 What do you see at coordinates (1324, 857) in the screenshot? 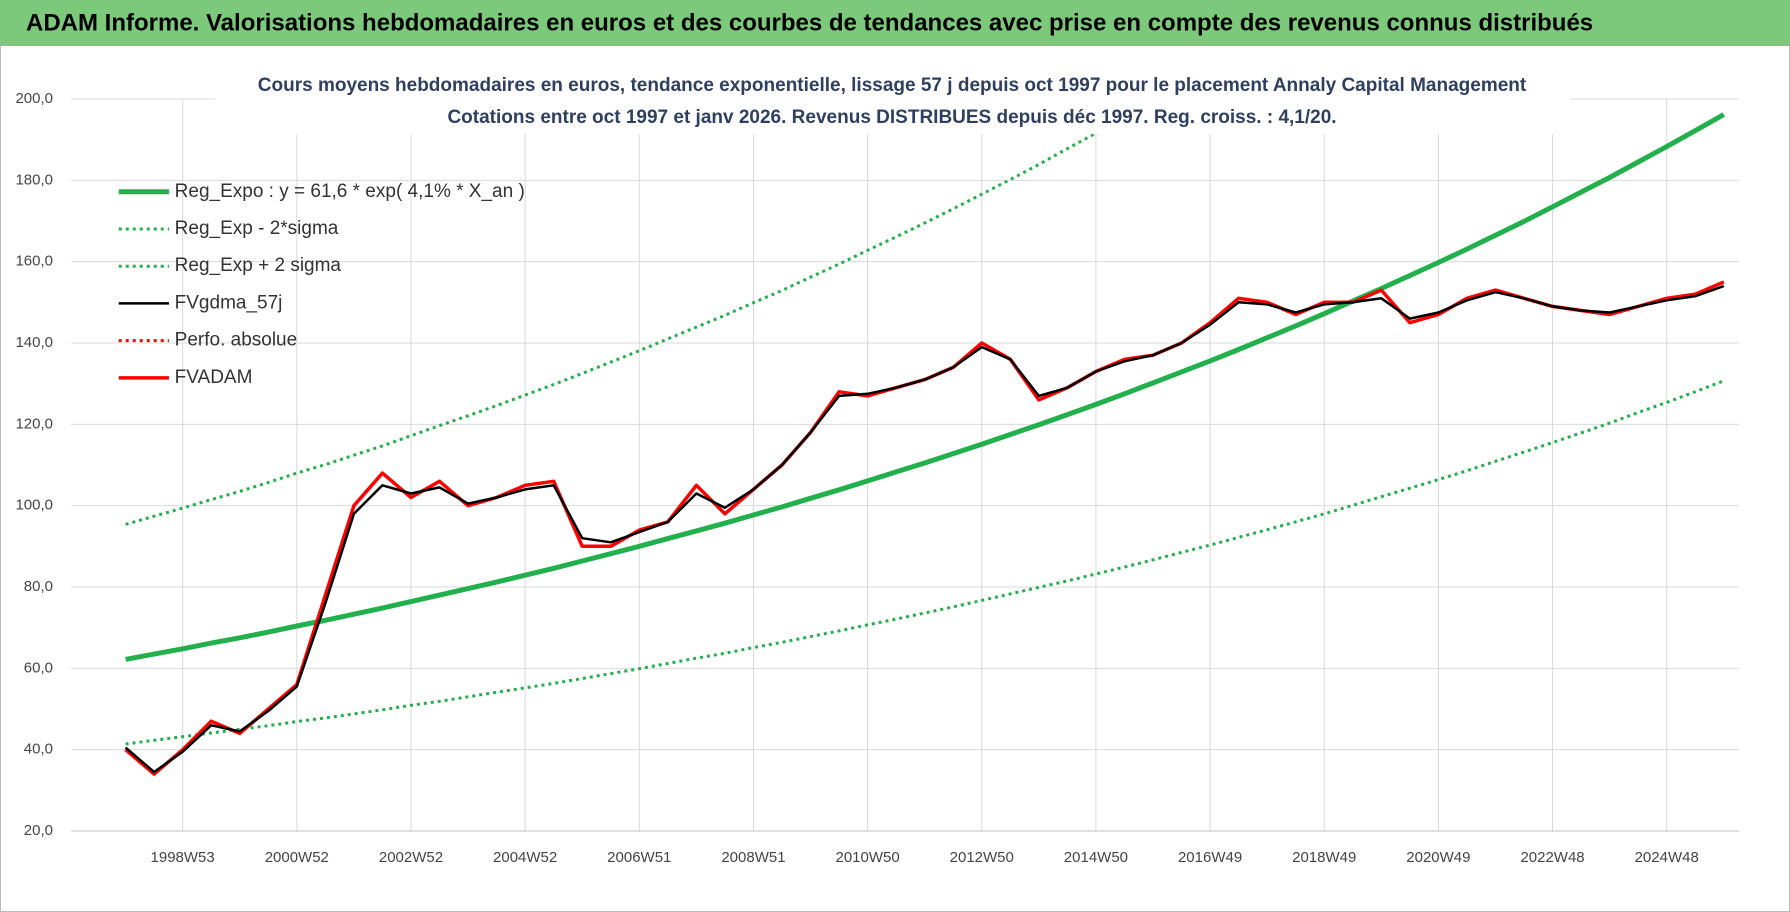
I see `x-tick-label: 2018W49` at bounding box center [1324, 857].